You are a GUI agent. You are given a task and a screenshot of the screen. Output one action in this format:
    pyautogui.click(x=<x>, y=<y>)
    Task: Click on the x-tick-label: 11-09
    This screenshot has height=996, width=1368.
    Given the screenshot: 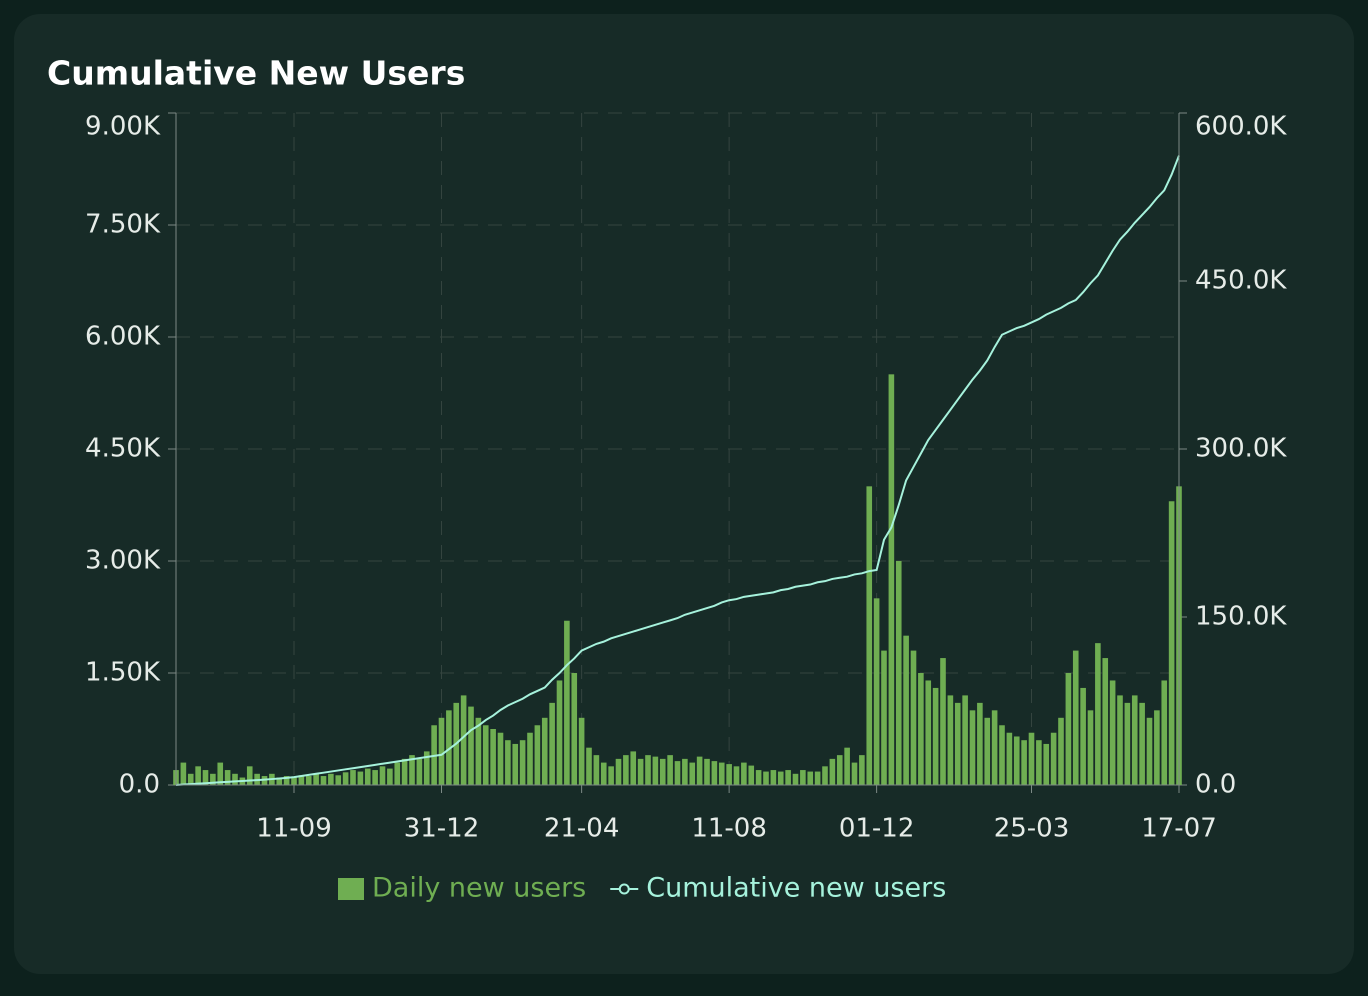 What is the action you would take?
    pyautogui.click(x=294, y=829)
    